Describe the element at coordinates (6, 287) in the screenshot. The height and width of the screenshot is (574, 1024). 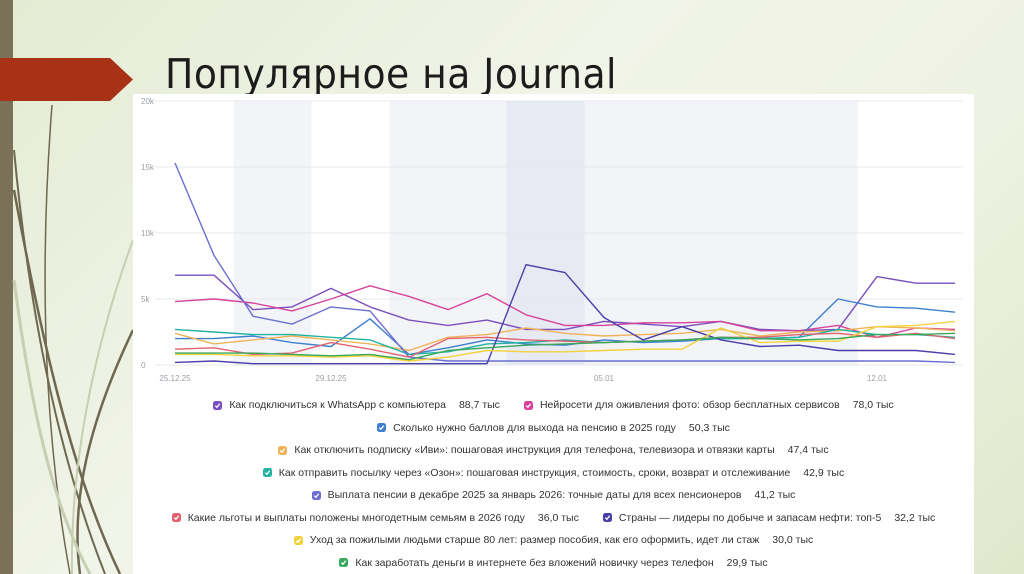
I see `slide-sidebar-bar` at that location.